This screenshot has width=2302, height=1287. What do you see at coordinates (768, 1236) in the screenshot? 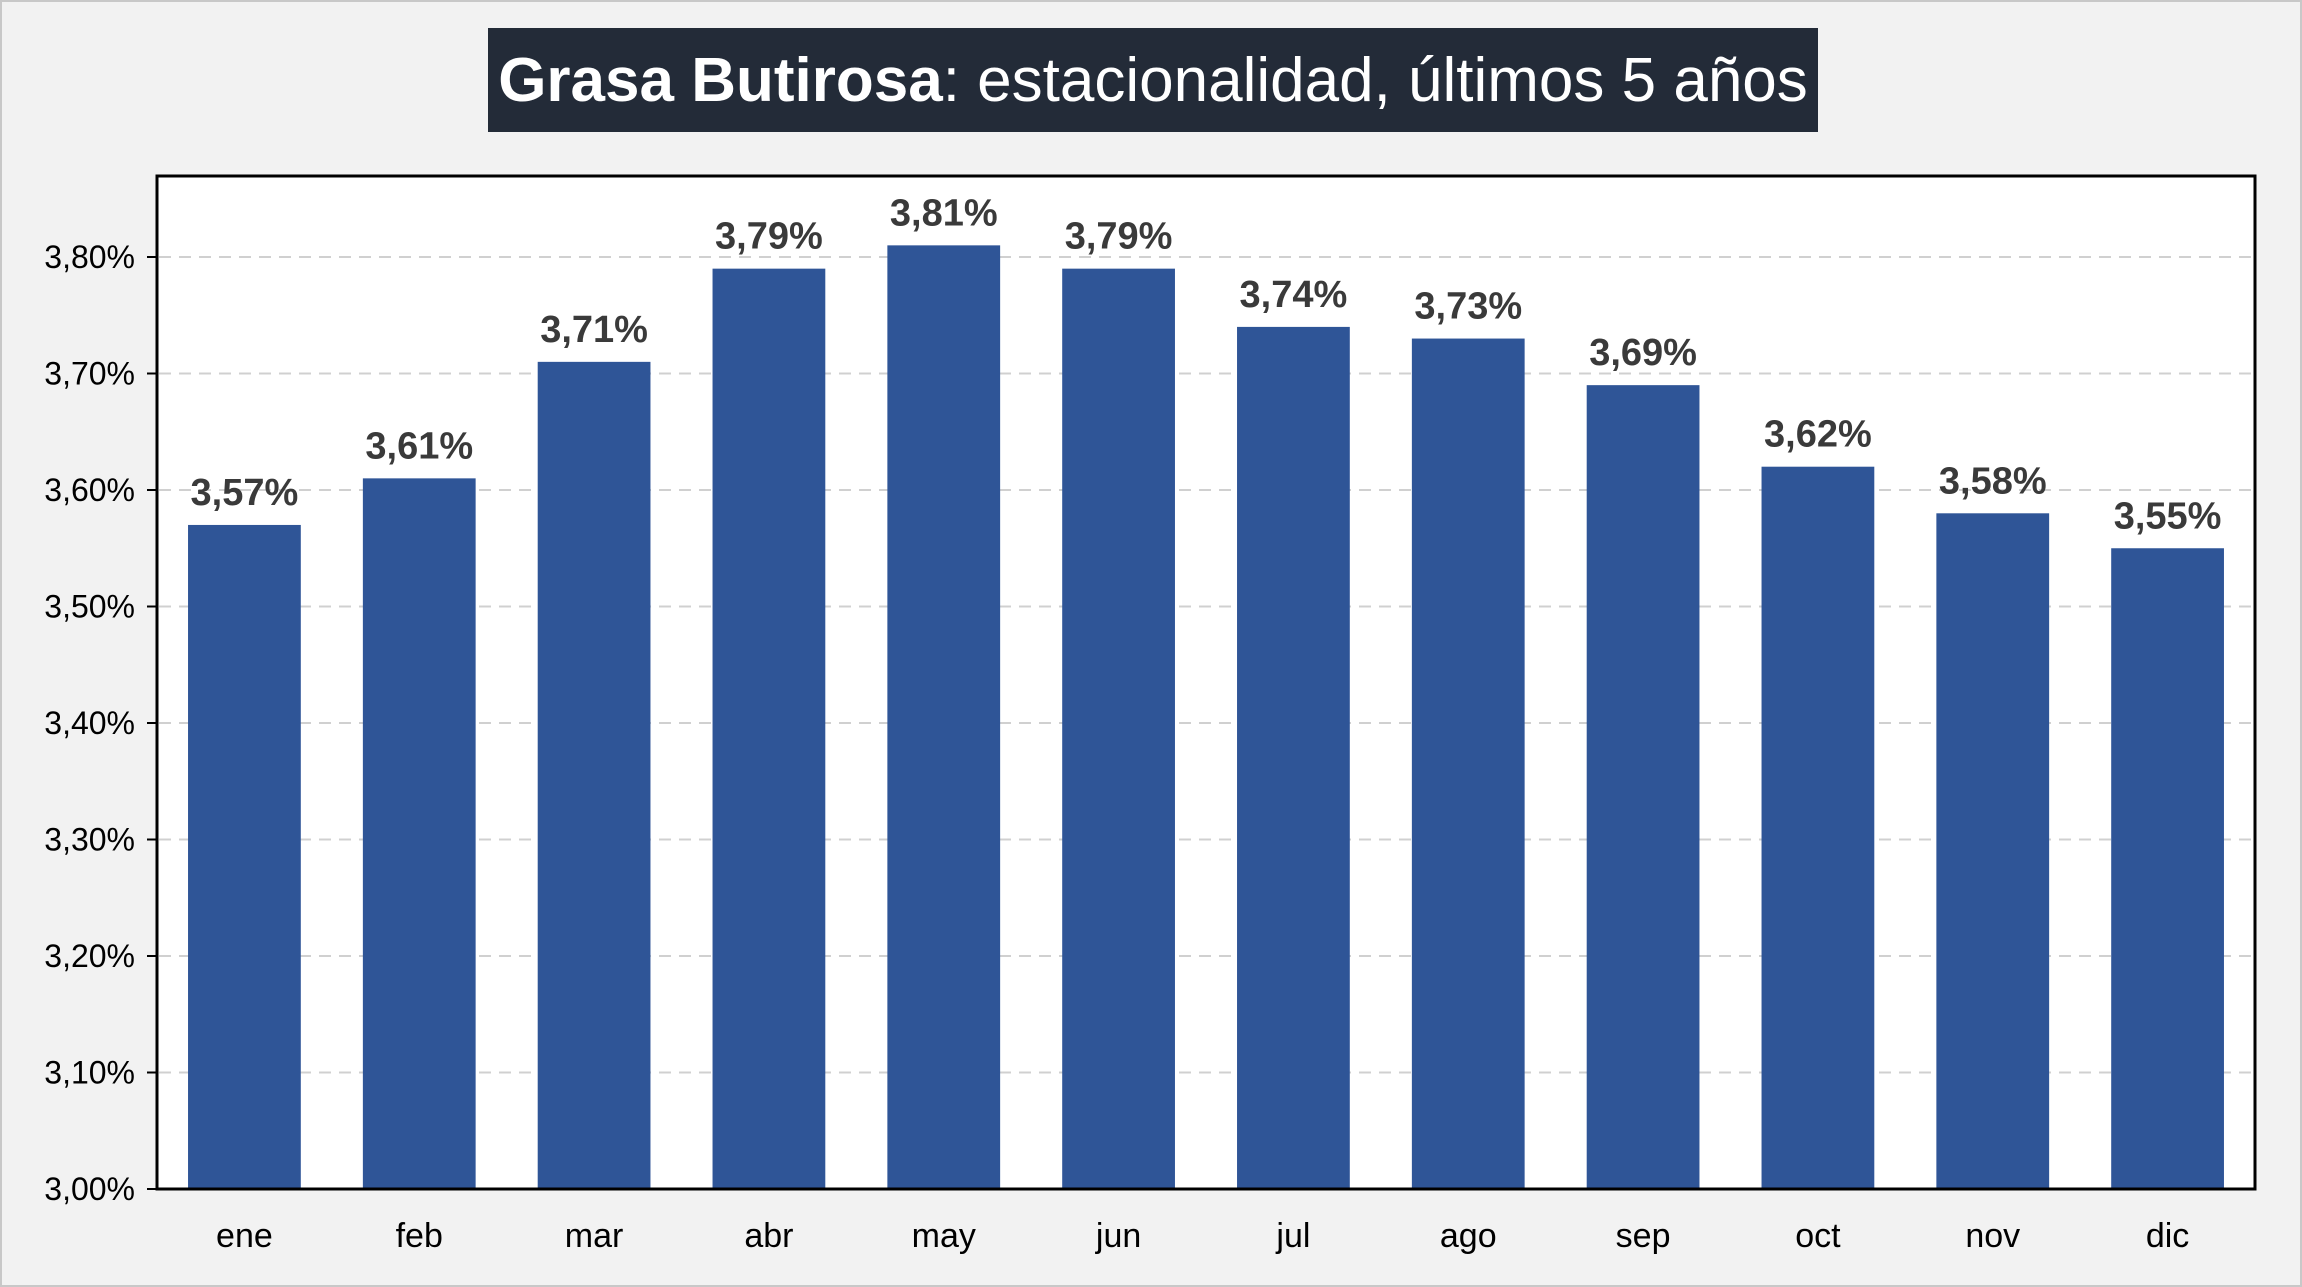
I see `x-tick-label: abr` at bounding box center [768, 1236].